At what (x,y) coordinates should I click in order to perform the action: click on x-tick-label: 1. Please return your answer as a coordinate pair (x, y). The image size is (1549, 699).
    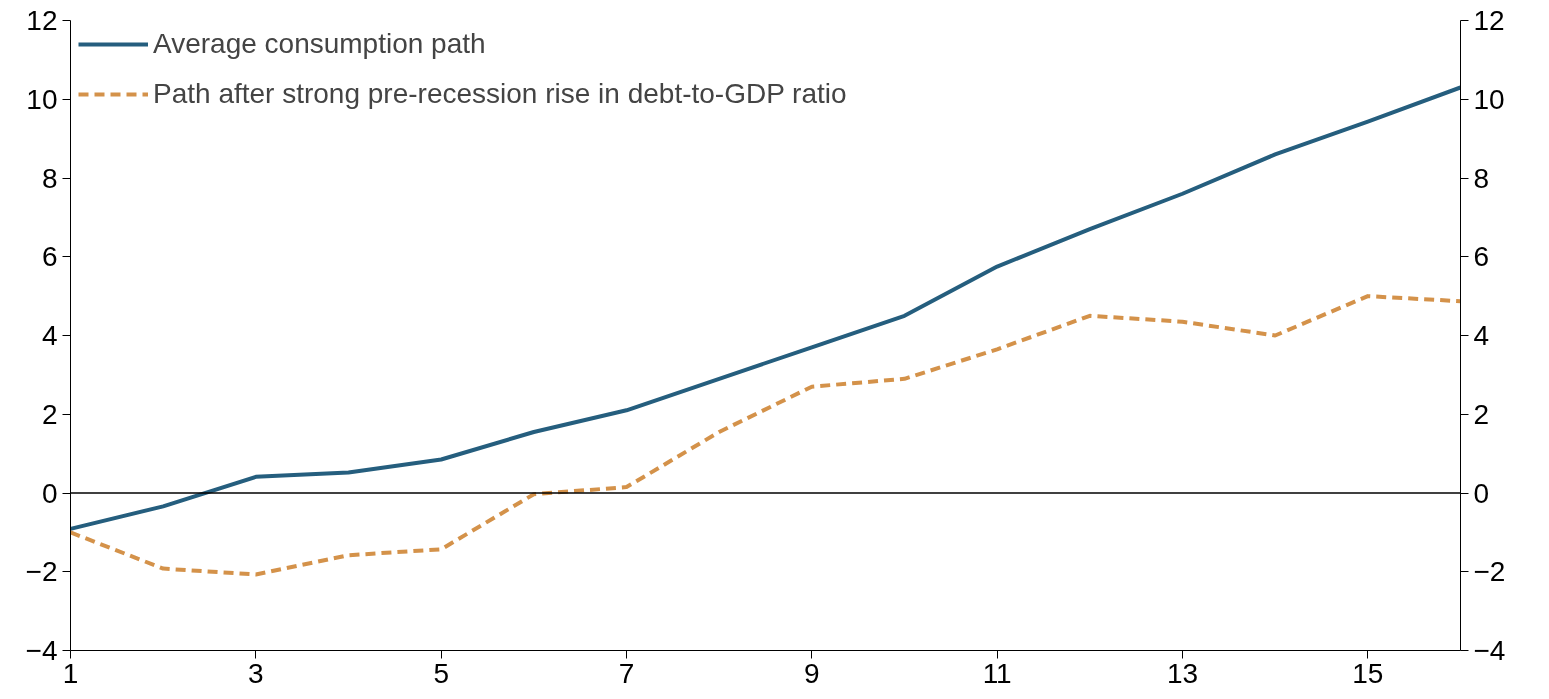
    Looking at the image, I should click on (70, 673).